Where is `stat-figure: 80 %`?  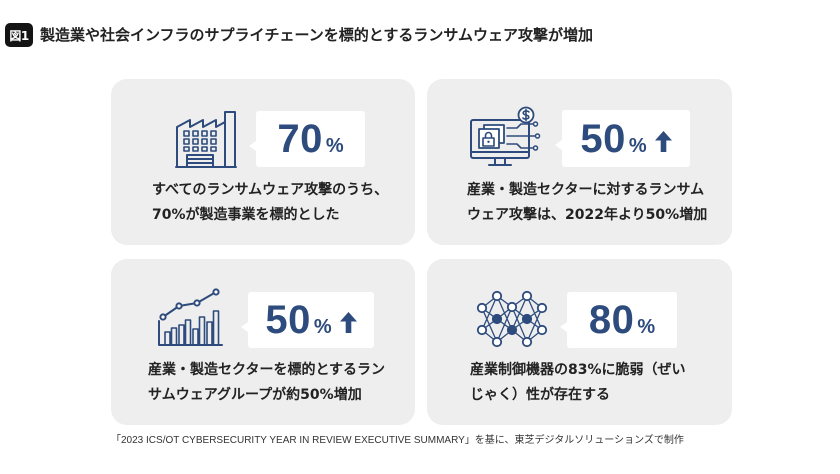
stat-figure: 80 % is located at coordinates (622, 320).